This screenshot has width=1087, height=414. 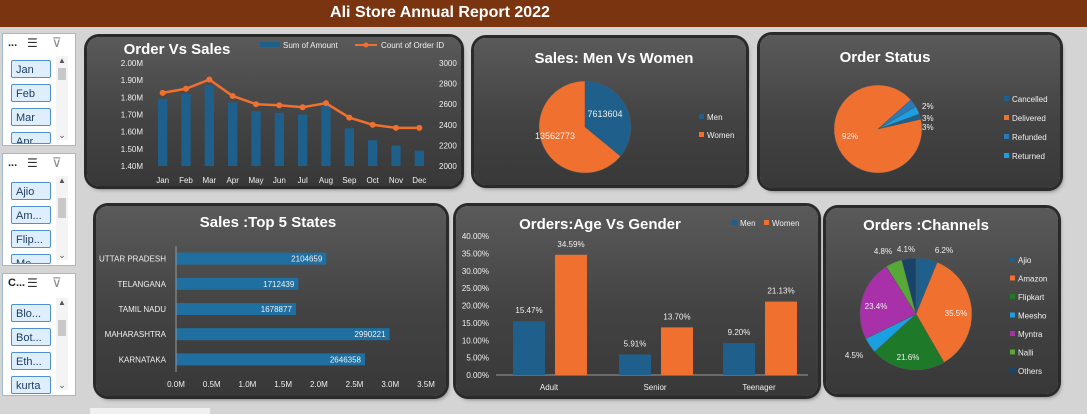 What do you see at coordinates (326, 180) in the screenshot?
I see `x-tick-label: Aug` at bounding box center [326, 180].